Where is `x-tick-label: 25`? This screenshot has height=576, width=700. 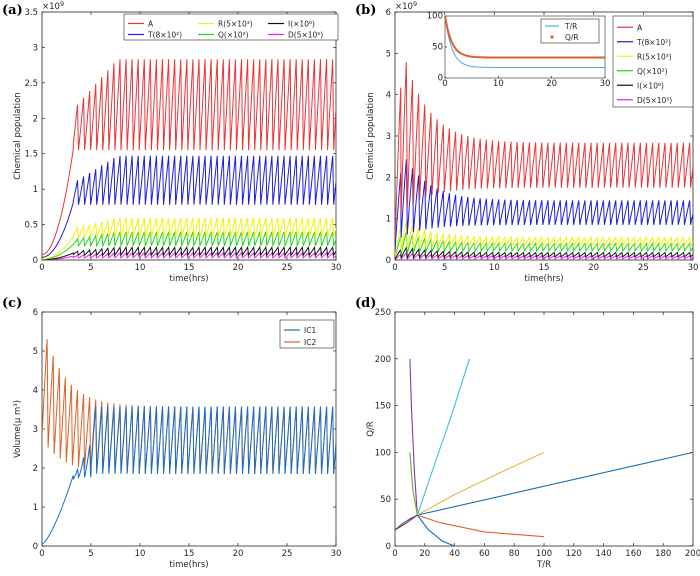
x-tick-label: 25 is located at coordinates (287, 554).